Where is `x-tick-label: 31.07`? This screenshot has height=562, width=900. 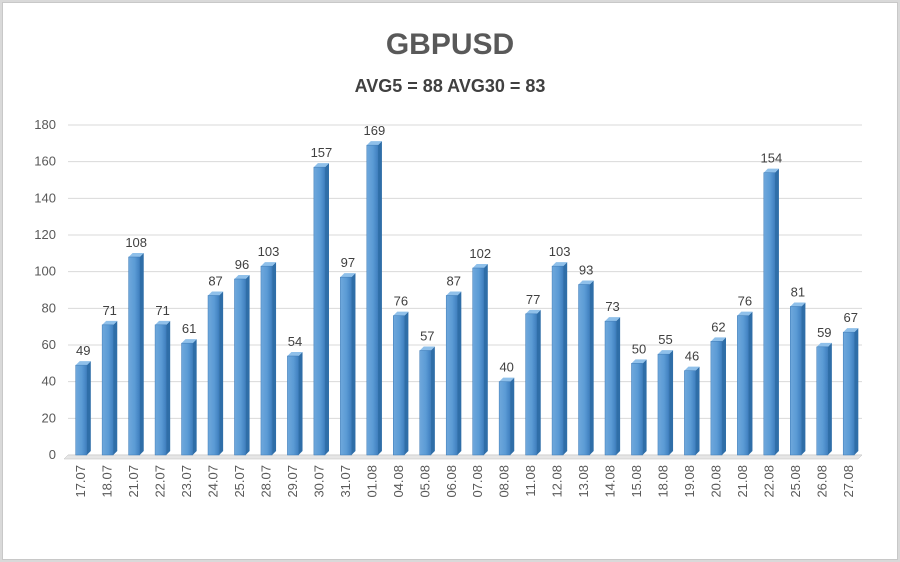
x-tick-label: 31.07 is located at coordinates (345, 481).